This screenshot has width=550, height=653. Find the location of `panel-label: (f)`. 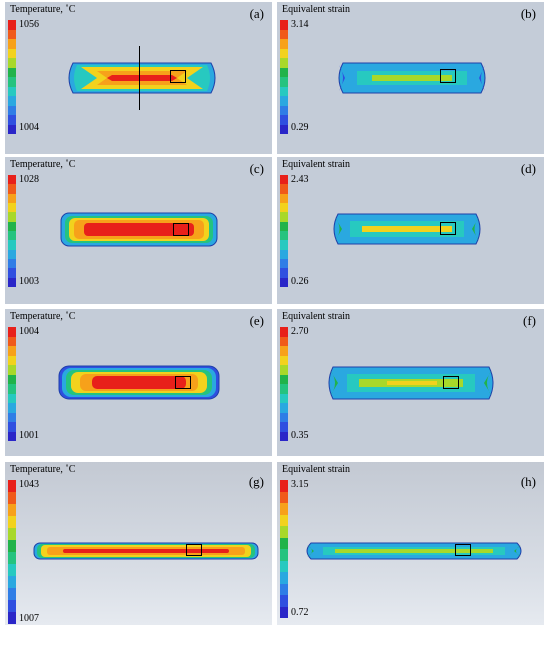

panel-label: (f) is located at coordinates (529, 320).